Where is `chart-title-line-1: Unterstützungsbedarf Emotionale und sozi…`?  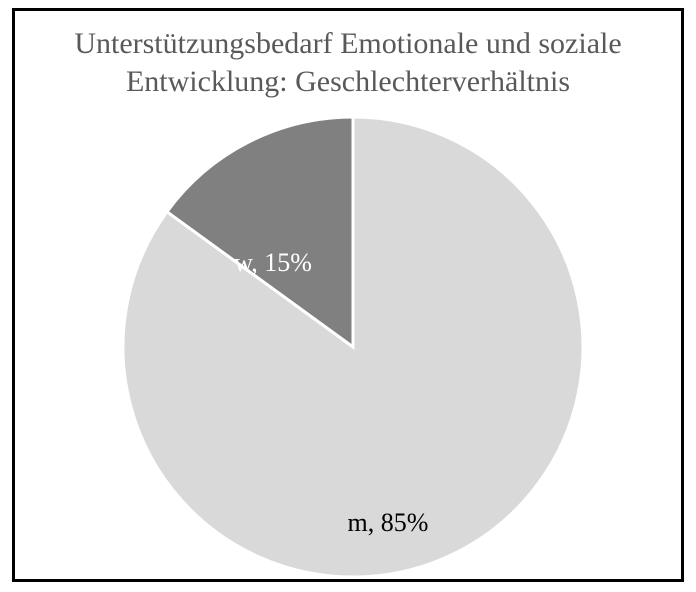 chart-title-line-1: Unterstützungsbedarf Emotionale und sozi… is located at coordinates (348, 43).